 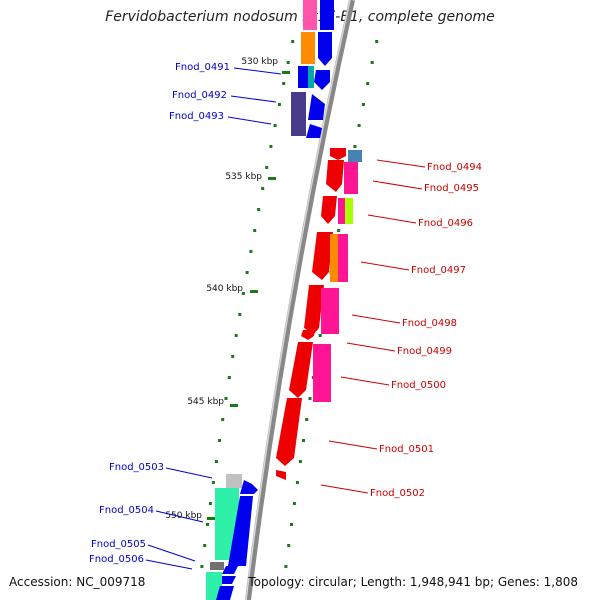 What do you see at coordinates (349, 211) in the screenshot?
I see `cog-bar-0496b` at bounding box center [349, 211].